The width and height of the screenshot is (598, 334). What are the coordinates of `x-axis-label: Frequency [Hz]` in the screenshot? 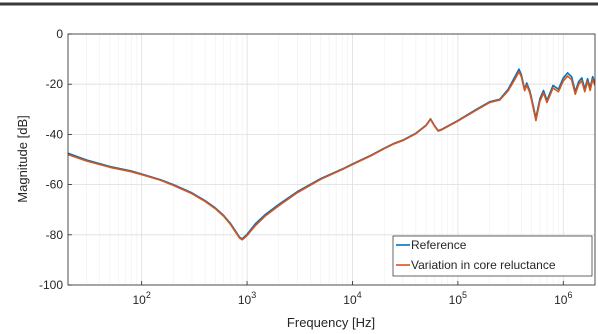 It's located at (331, 322).